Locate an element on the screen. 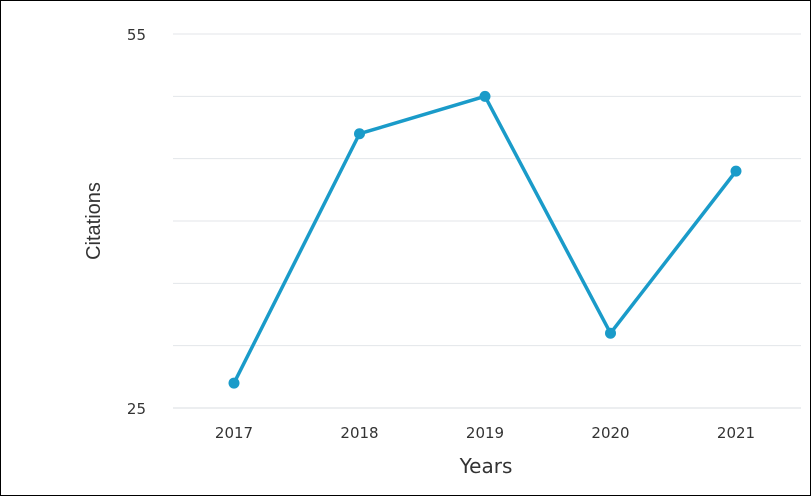 The height and width of the screenshot is (497, 811). x-axis-ticks: 2017 2018 2019 2020 2021 is located at coordinates (485, 433).